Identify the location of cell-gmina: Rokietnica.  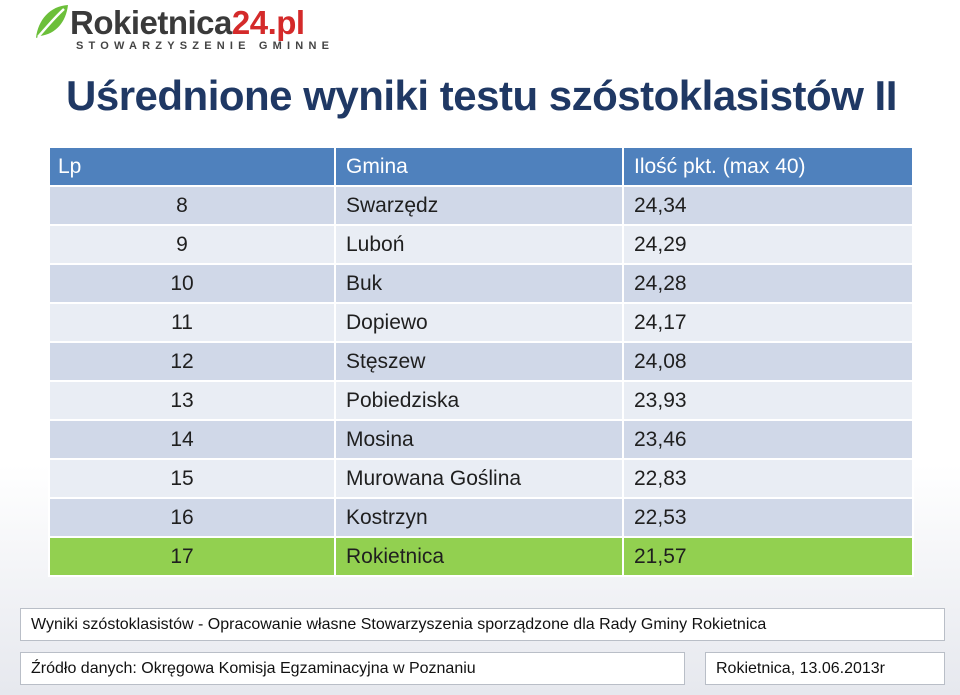
(479, 556).